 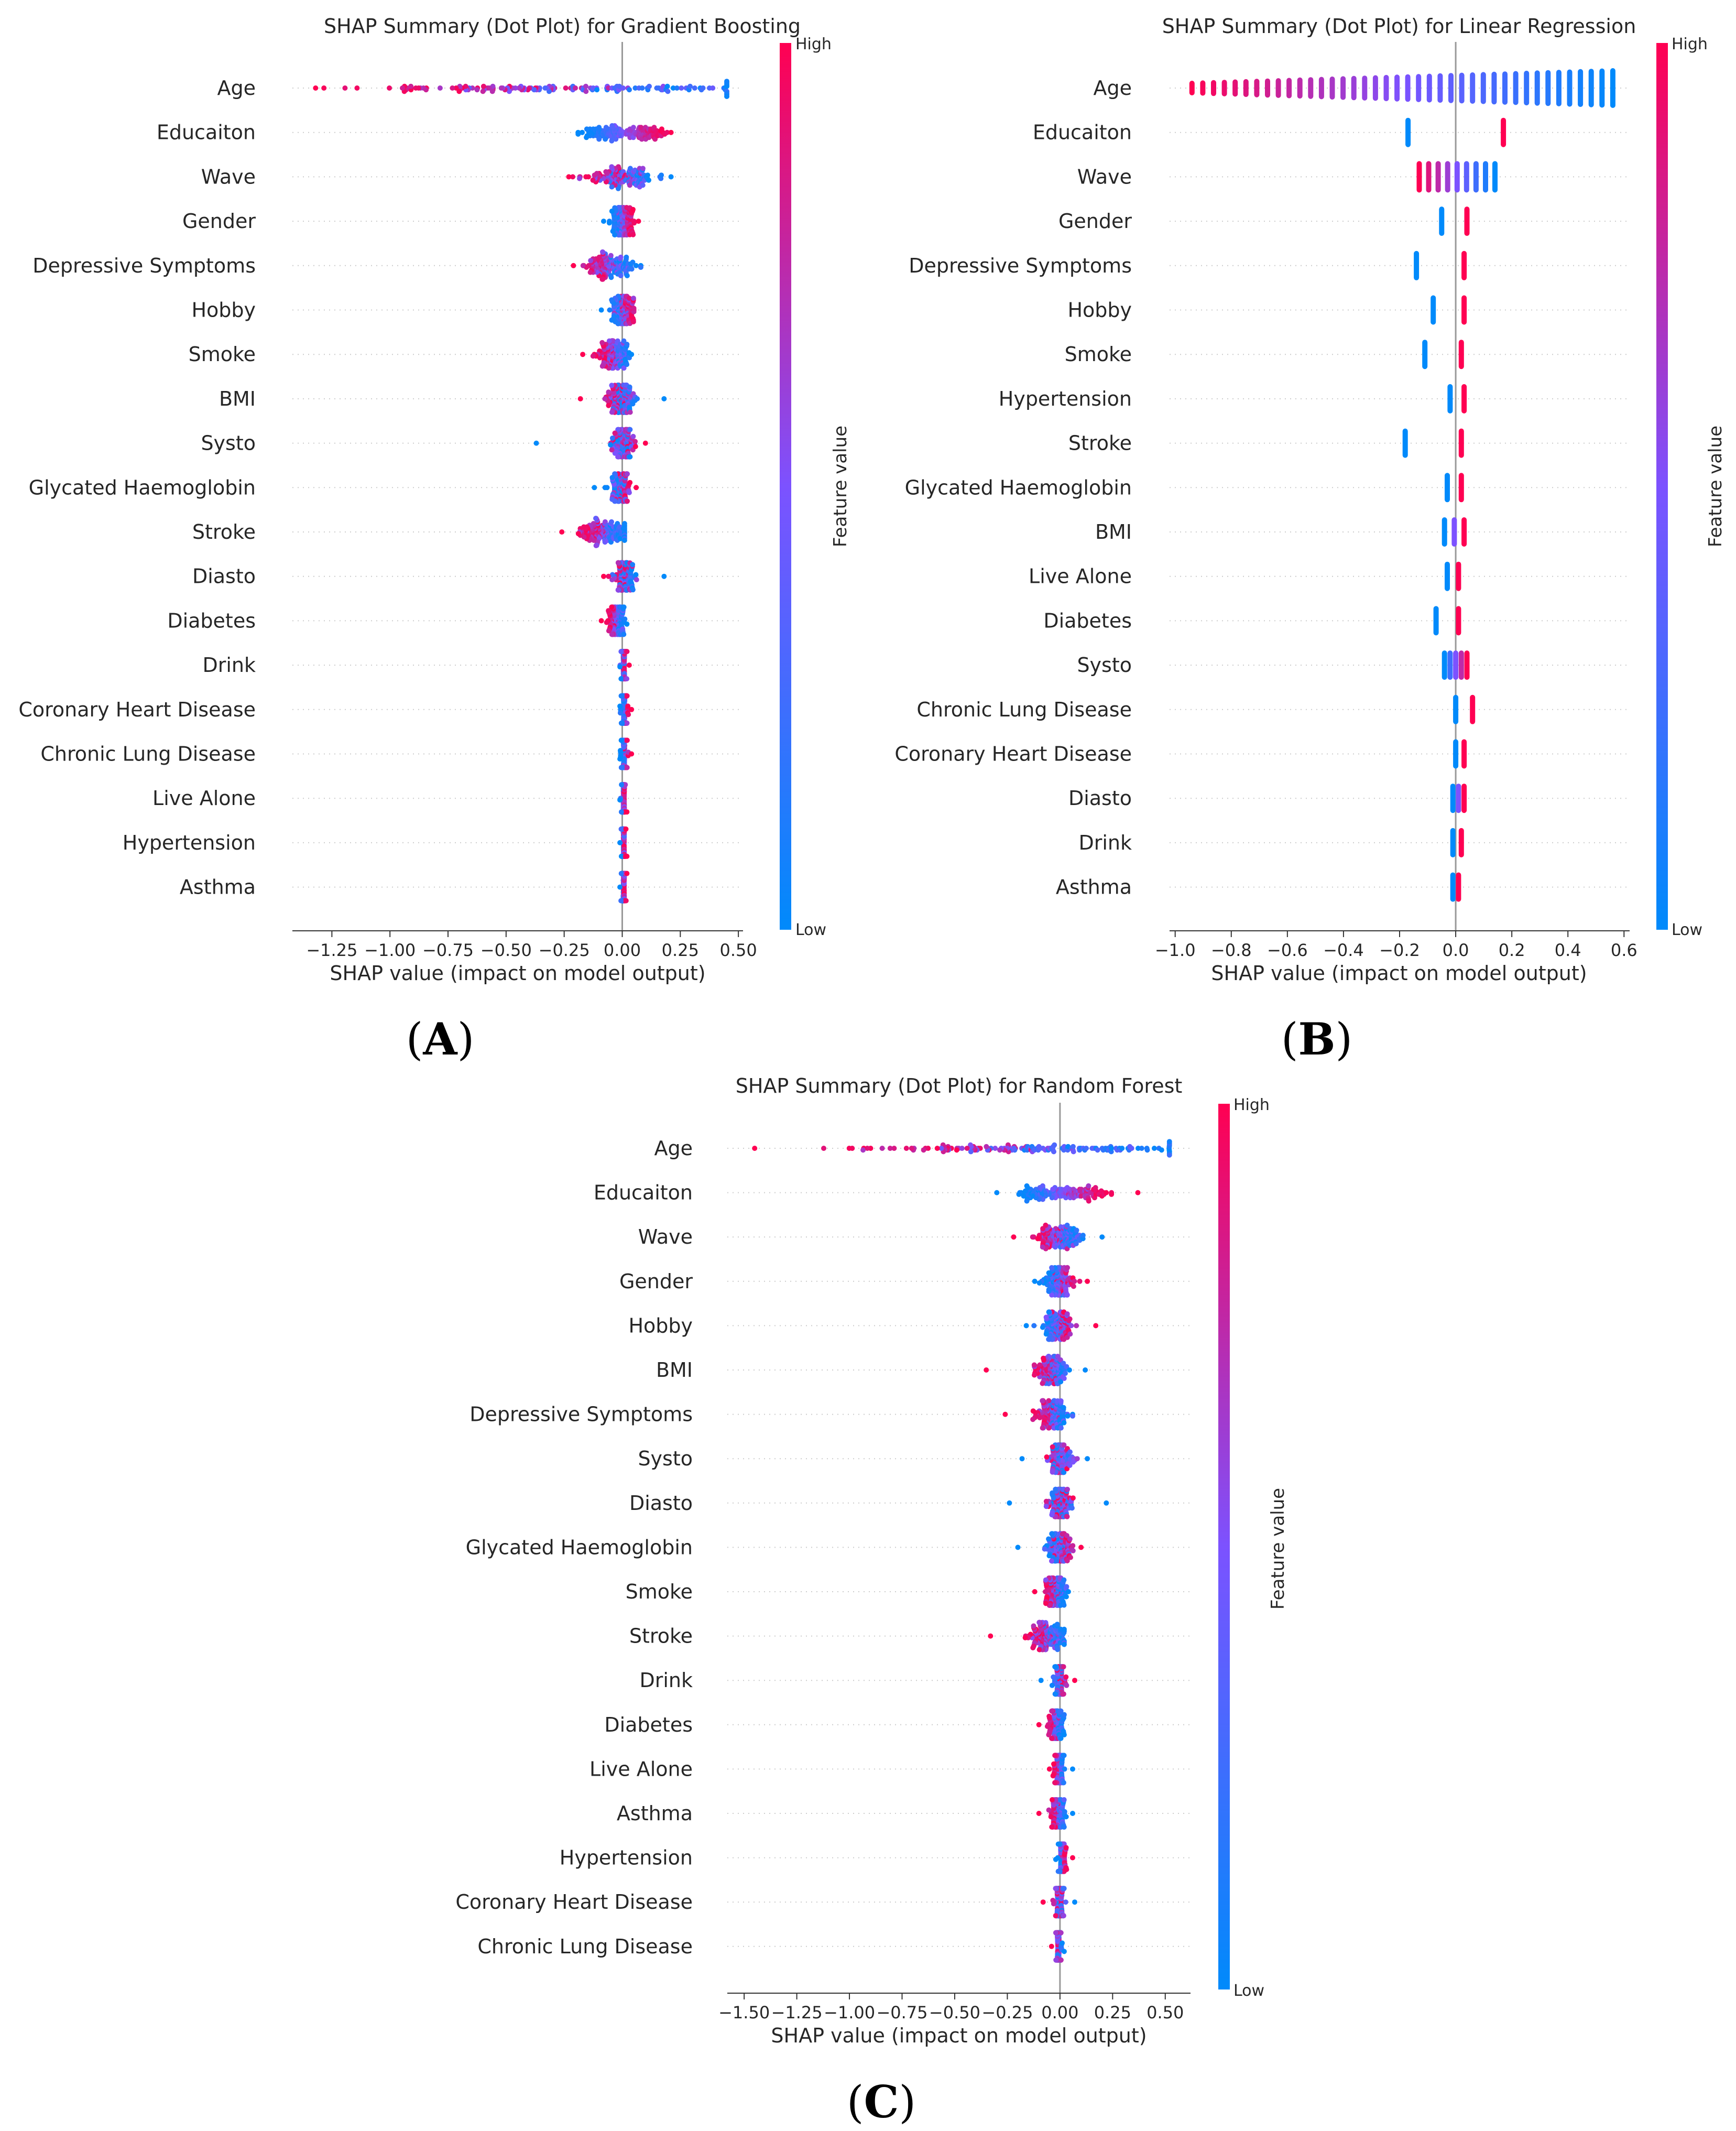 What do you see at coordinates (1080, 576) in the screenshot?
I see `feature-label: Live Alone` at bounding box center [1080, 576].